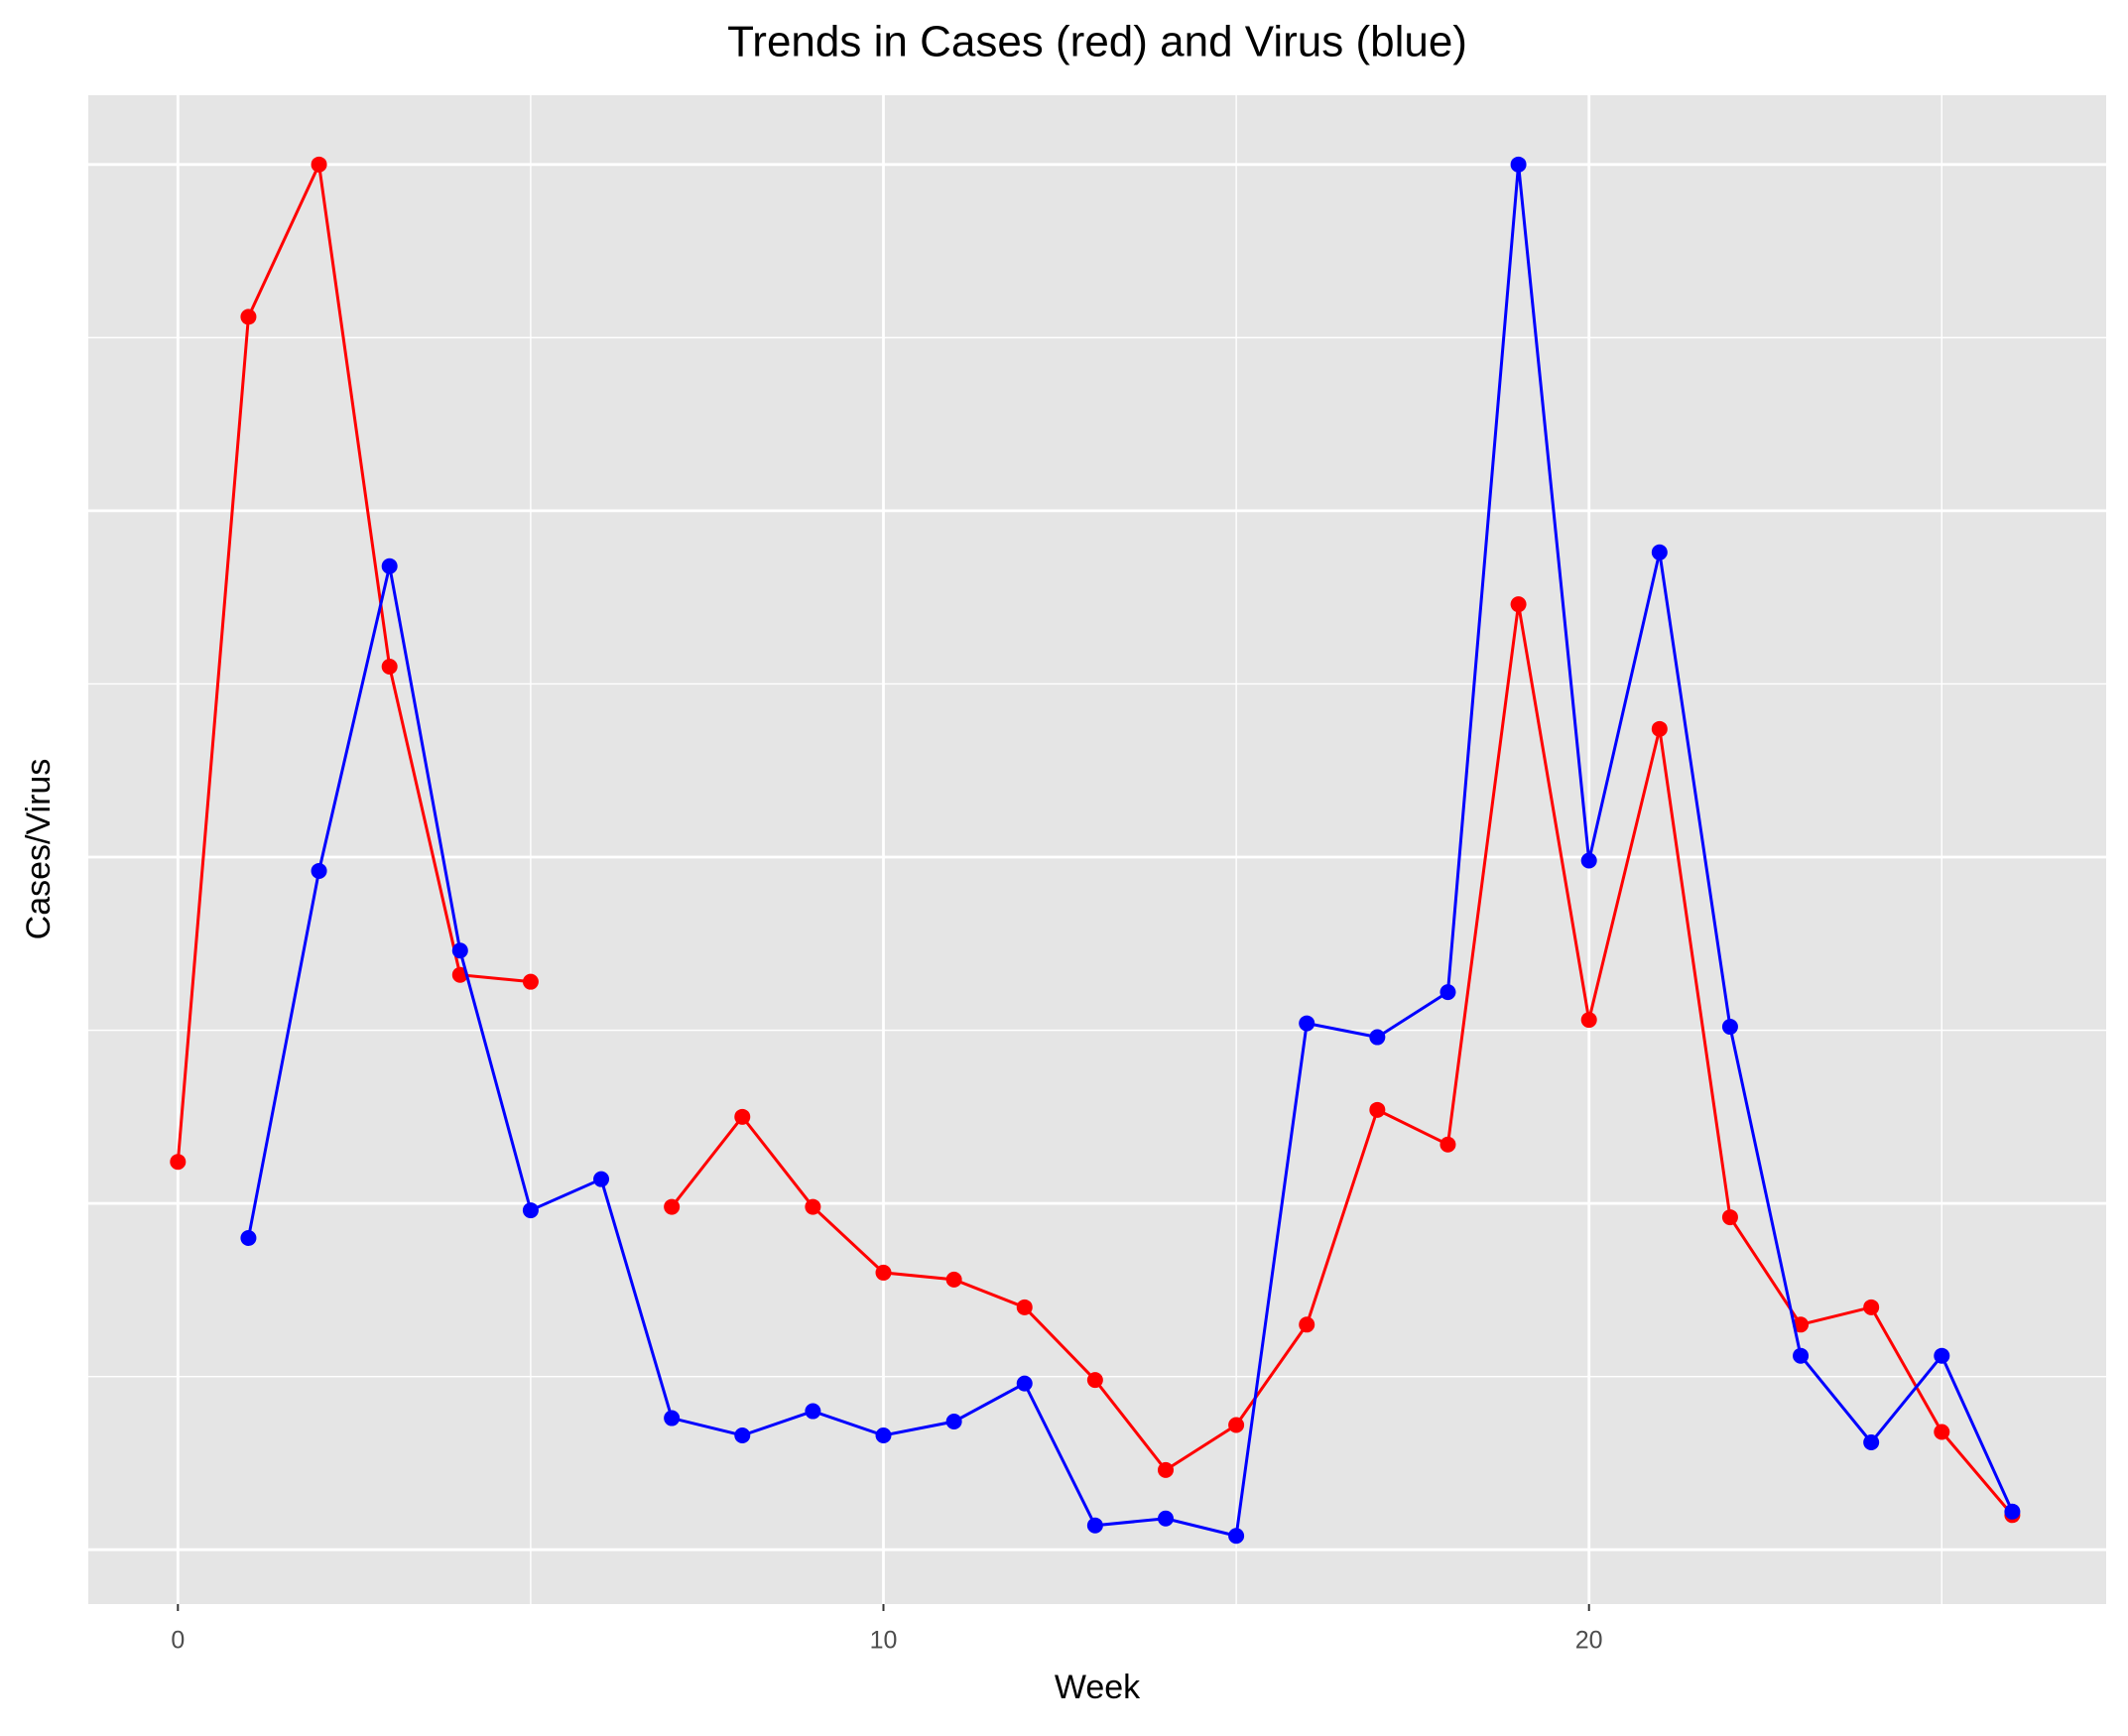  What do you see at coordinates (39, 849) in the screenshot?
I see `y-axis-label: Cases/Virus` at bounding box center [39, 849].